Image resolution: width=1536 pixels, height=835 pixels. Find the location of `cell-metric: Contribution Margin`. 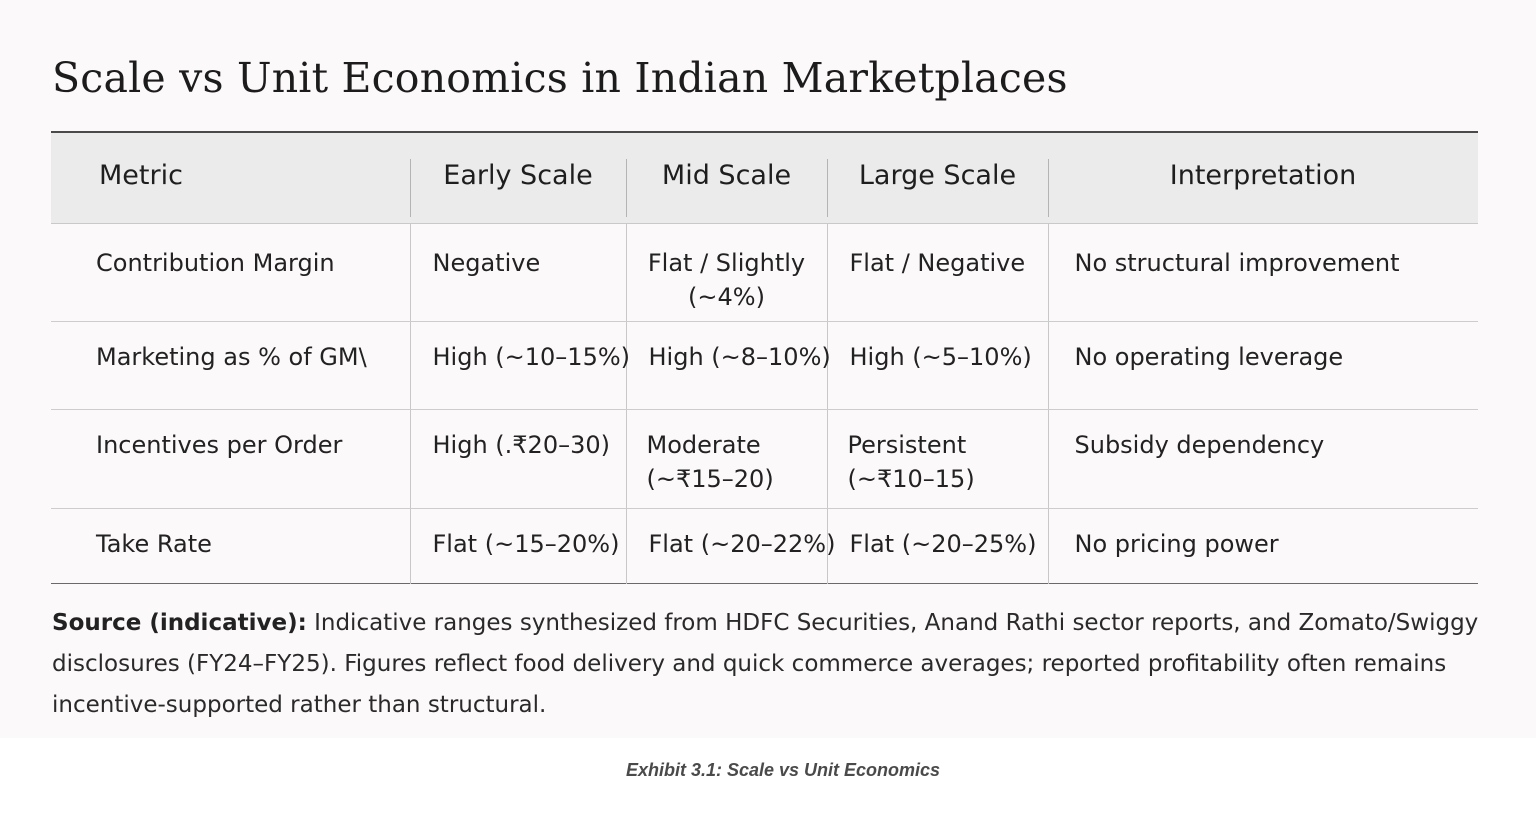

cell-metric: Contribution Margin is located at coordinates (230, 272).